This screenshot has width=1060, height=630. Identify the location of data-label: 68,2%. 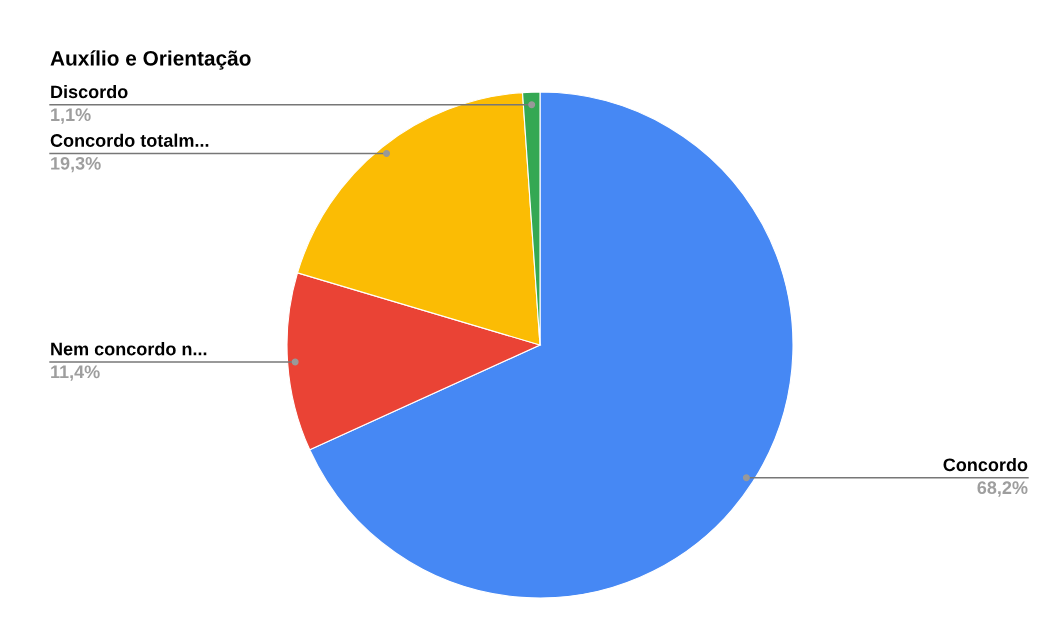
(1002, 489).